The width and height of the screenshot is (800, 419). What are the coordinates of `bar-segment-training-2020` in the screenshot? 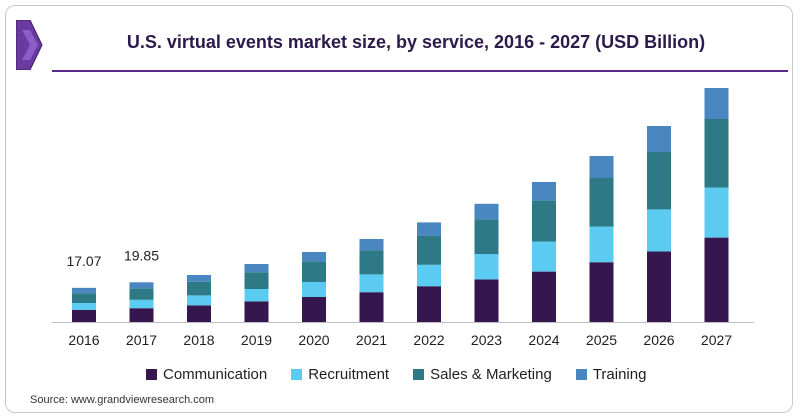 It's located at (314, 257).